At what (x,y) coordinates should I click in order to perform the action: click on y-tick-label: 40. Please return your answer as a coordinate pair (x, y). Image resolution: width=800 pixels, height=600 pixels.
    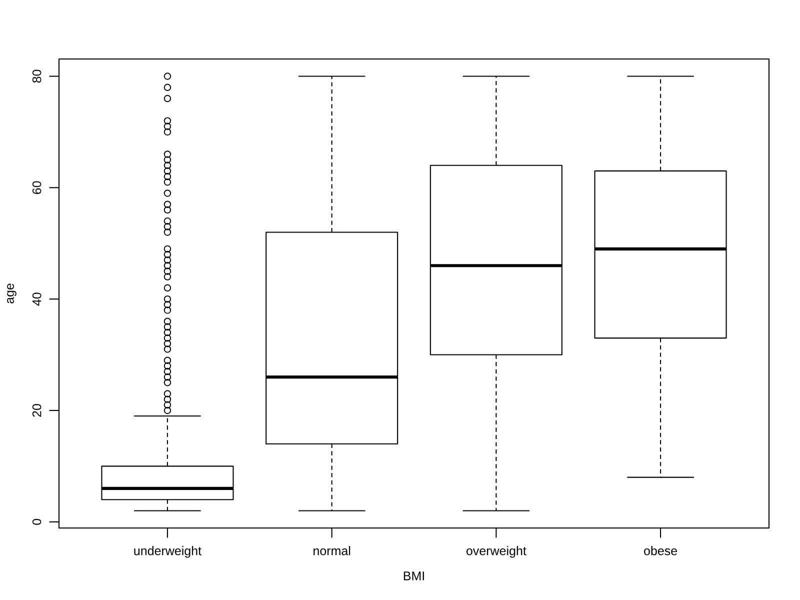
    Looking at the image, I should click on (37, 299).